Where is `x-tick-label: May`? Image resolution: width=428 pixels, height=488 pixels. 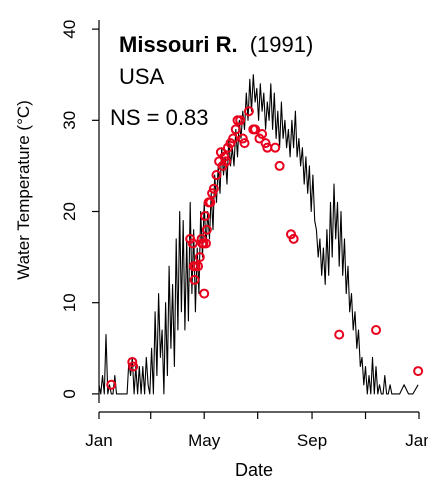
x-tick-label: May is located at coordinates (204, 440).